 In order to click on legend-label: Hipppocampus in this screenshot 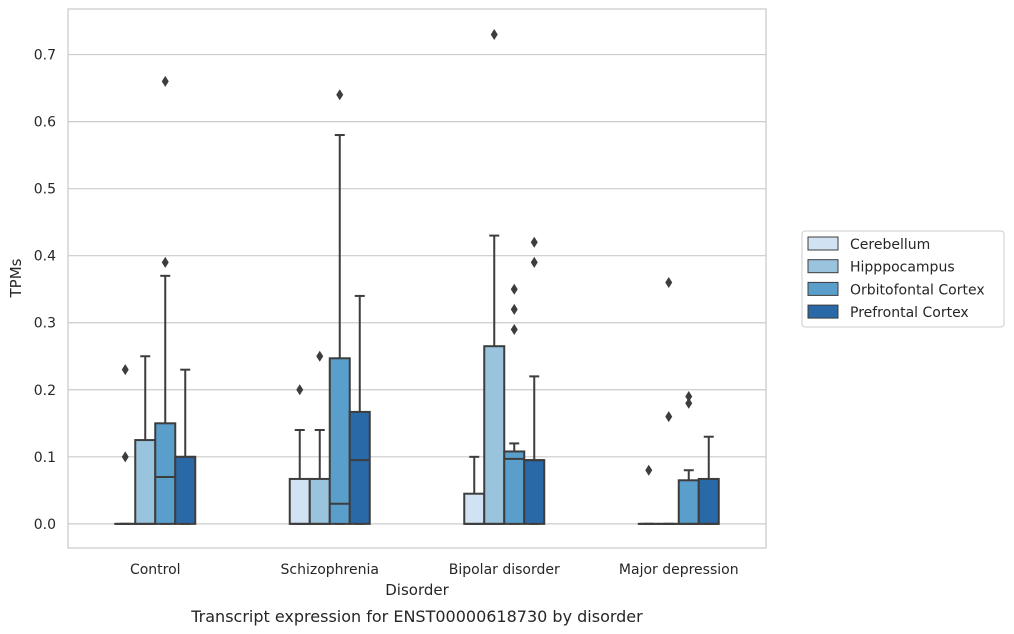, I will do `click(902, 268)`.